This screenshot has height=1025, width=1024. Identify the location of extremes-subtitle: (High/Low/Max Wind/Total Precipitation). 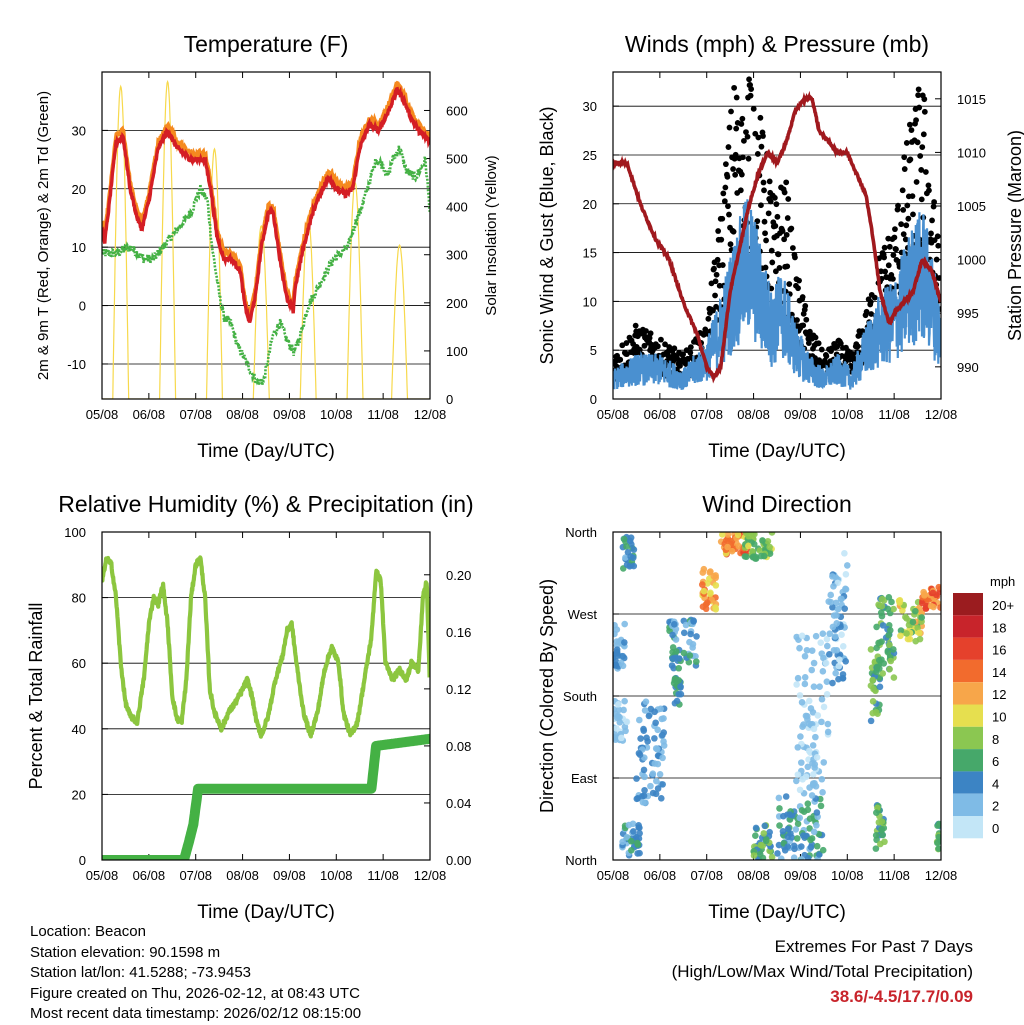
(822, 971).